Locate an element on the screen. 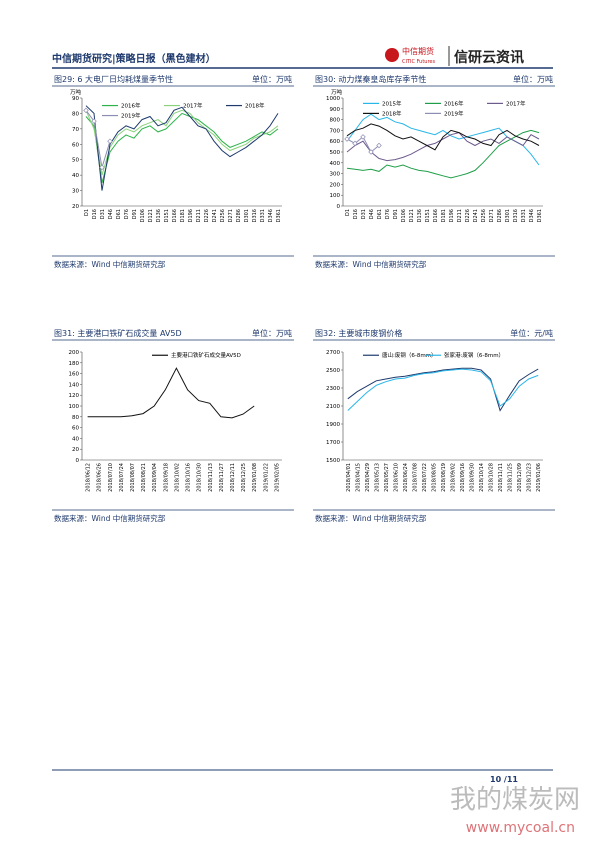  y-tick-label: 90 is located at coordinates (75, 99).